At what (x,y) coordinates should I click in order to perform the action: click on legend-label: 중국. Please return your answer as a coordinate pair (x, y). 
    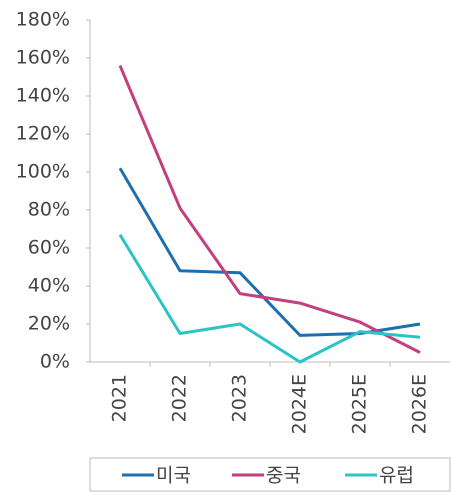
    Looking at the image, I should click on (283, 476).